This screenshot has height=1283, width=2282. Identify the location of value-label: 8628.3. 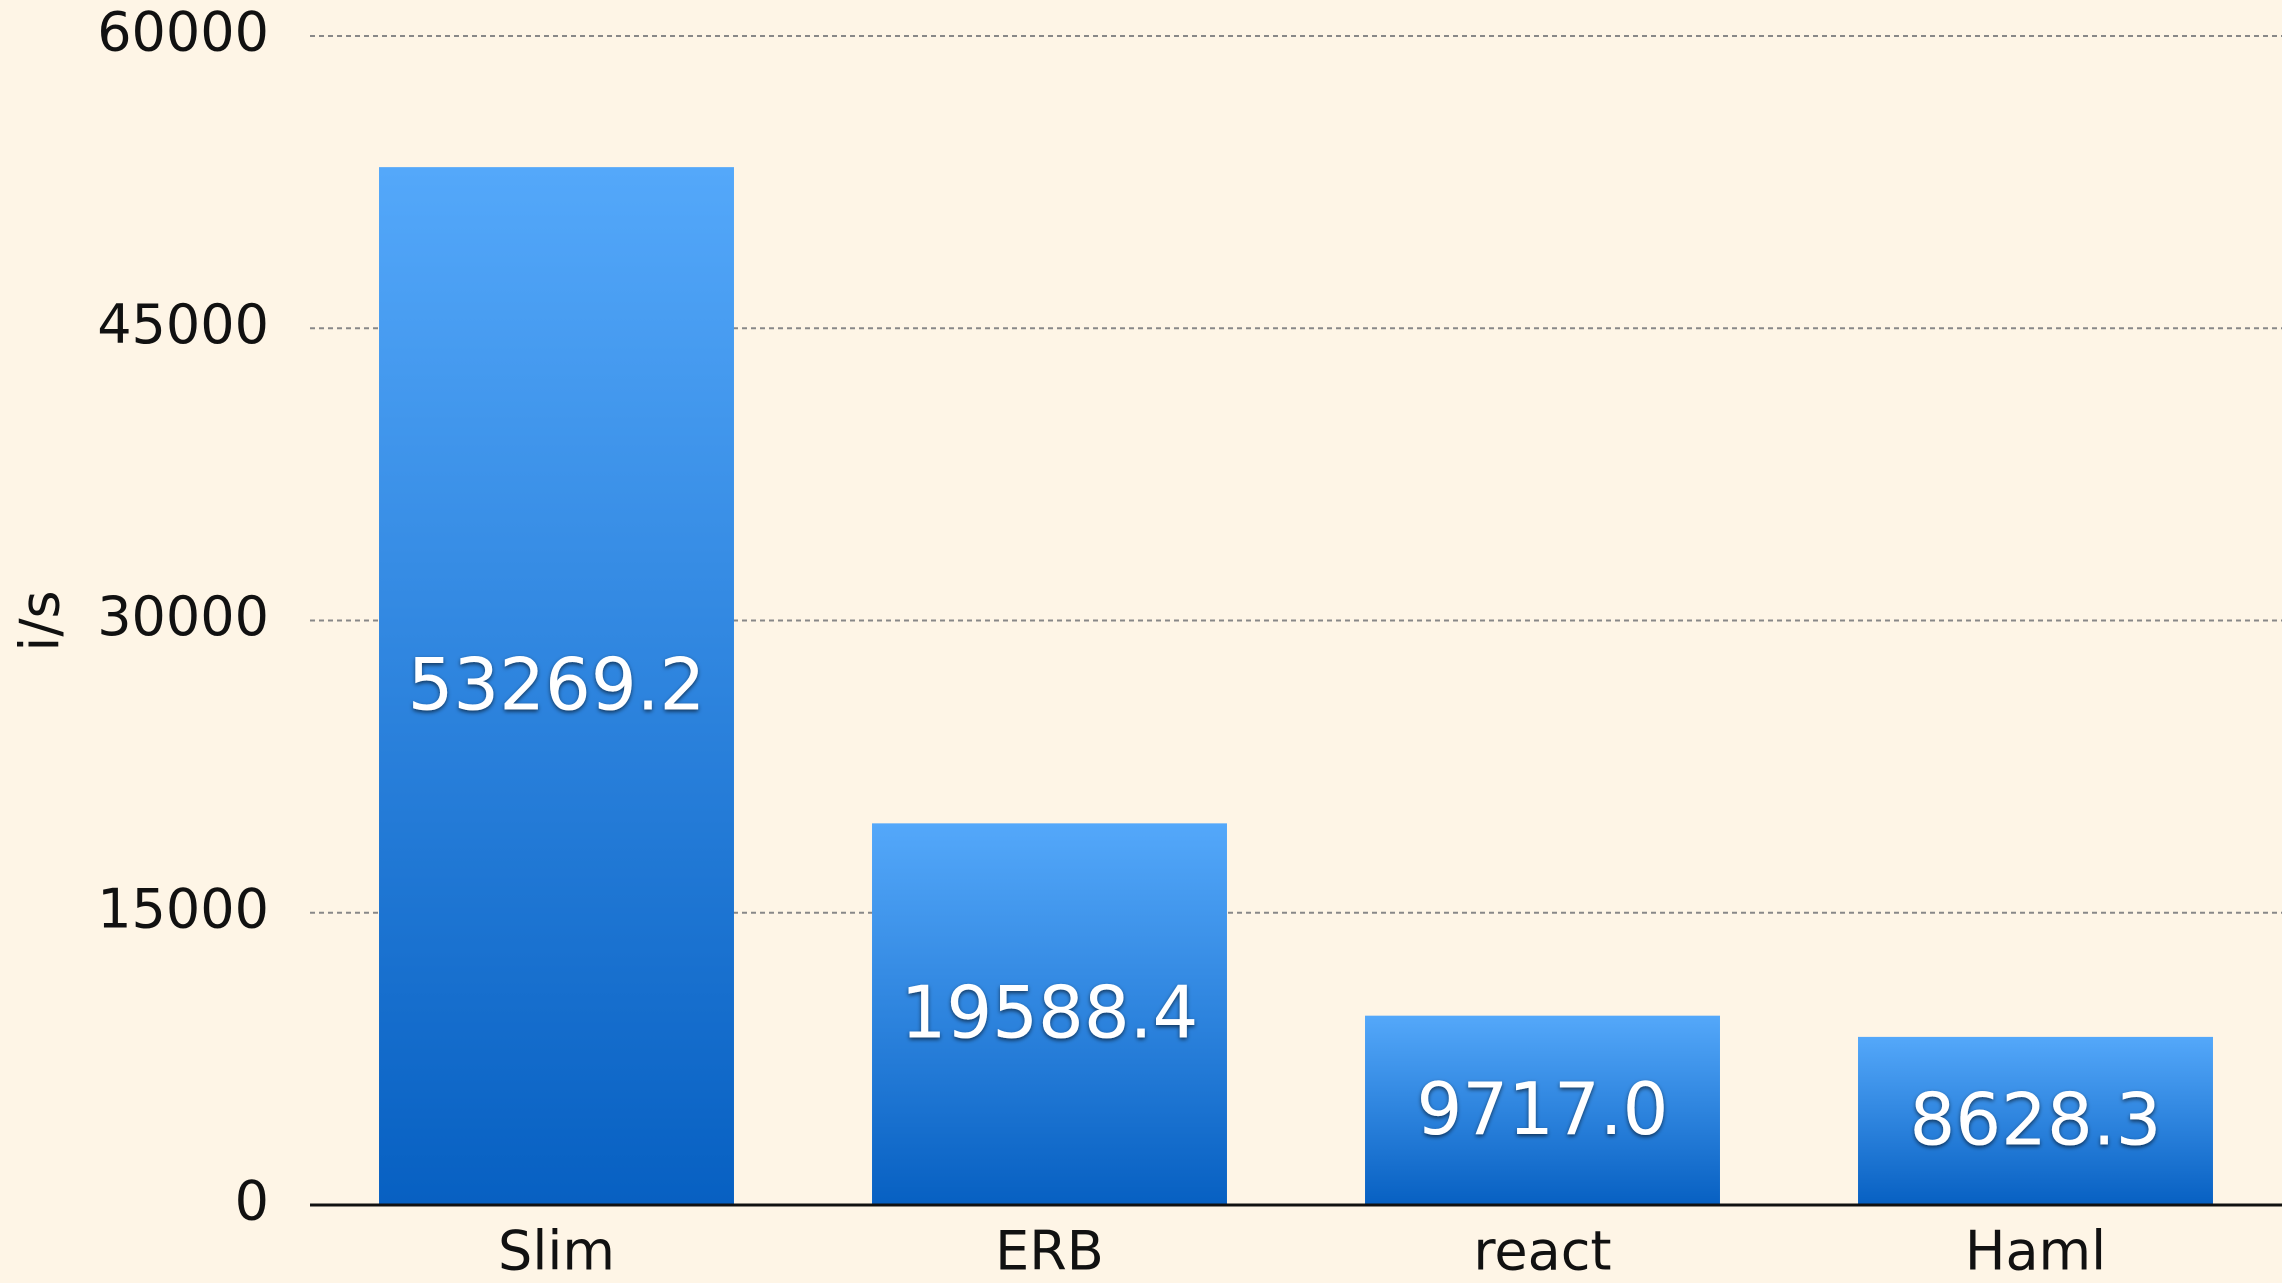
(2036, 1119).